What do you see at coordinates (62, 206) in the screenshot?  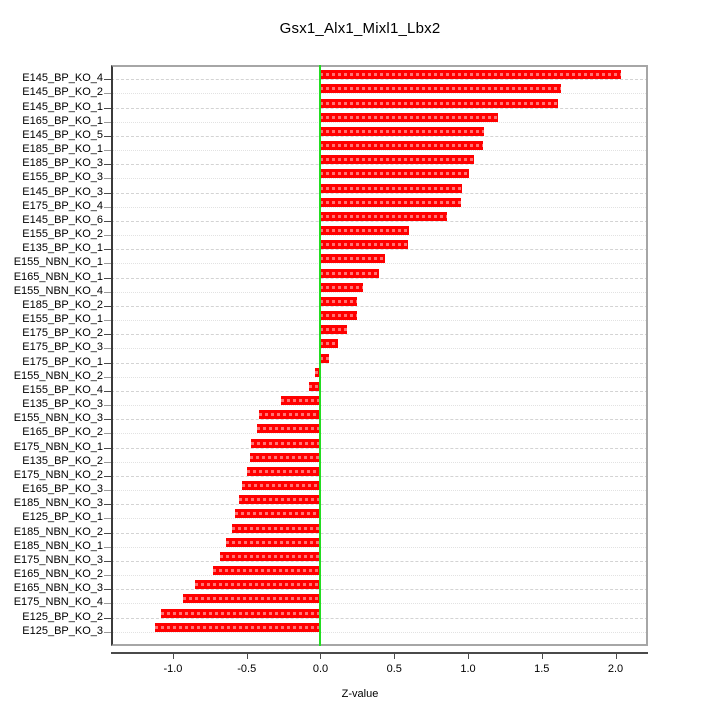 I see `y-tick-label: E175_BP_KO_4` at bounding box center [62, 206].